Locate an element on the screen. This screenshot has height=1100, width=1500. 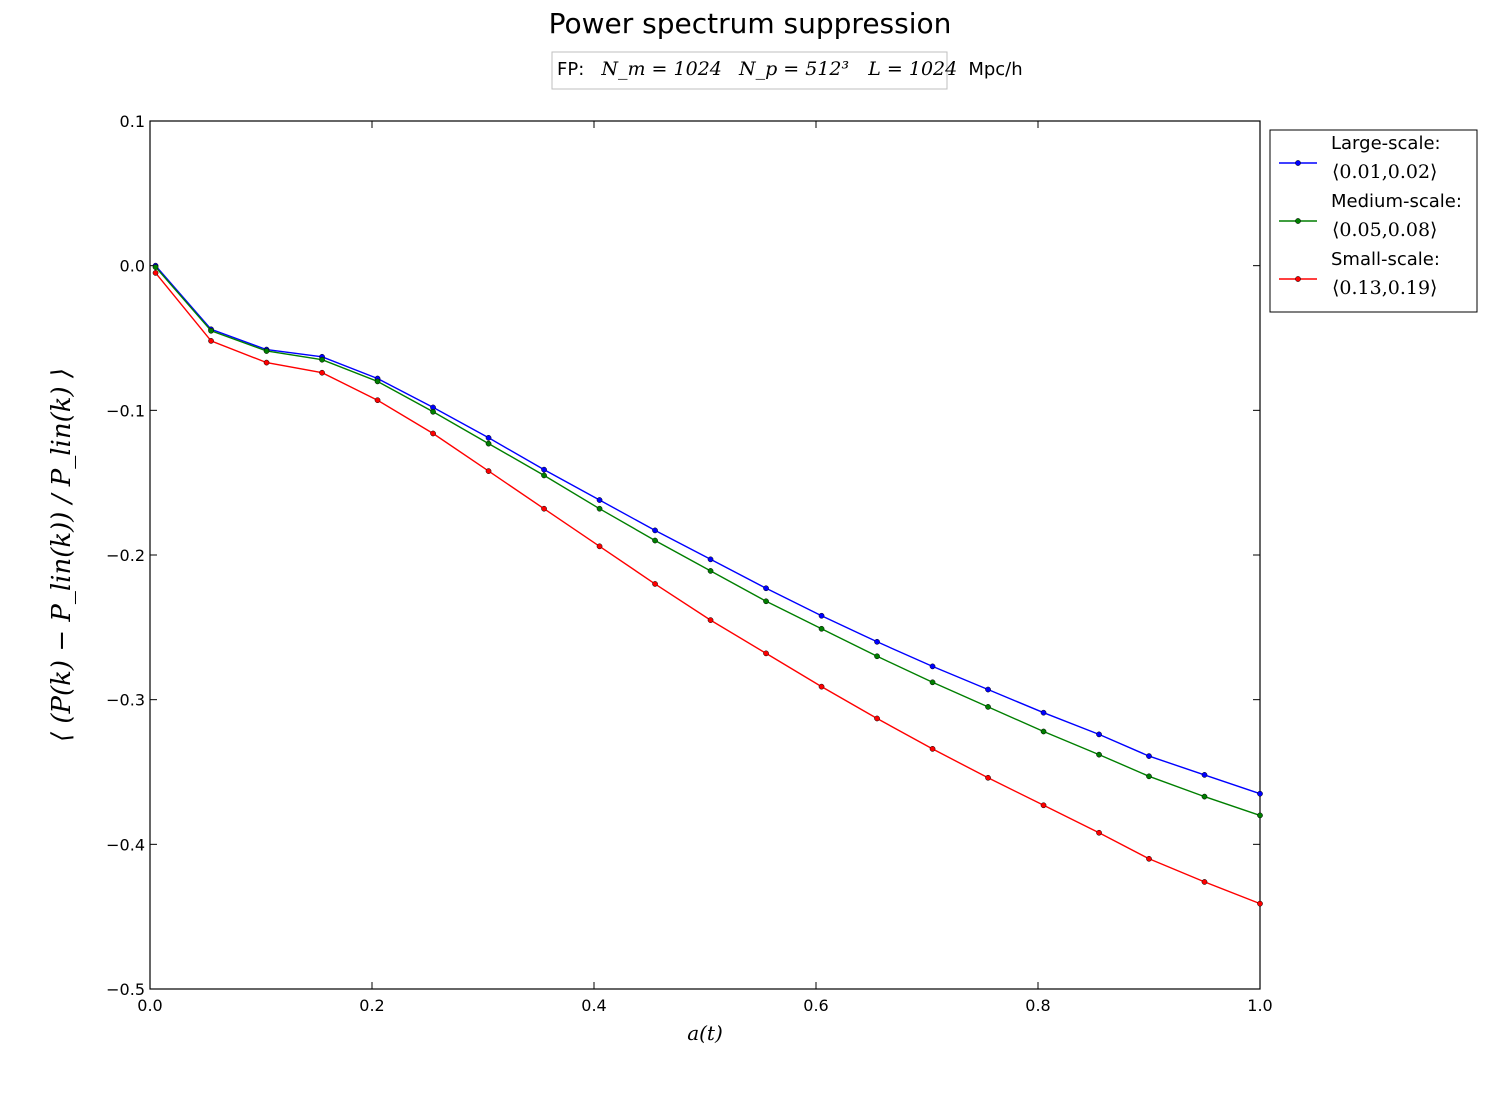
legend-range: ⟨0.13,0.19⟩ is located at coordinates (1384, 288).